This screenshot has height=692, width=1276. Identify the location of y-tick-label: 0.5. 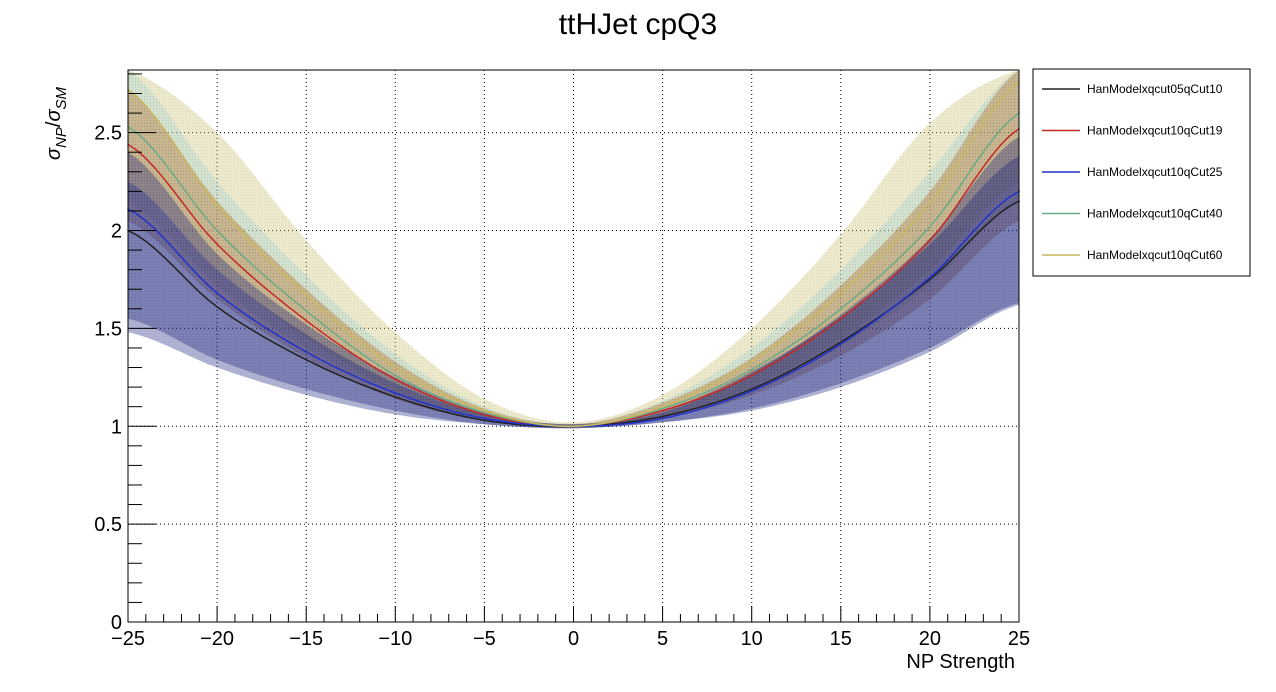
(108, 525).